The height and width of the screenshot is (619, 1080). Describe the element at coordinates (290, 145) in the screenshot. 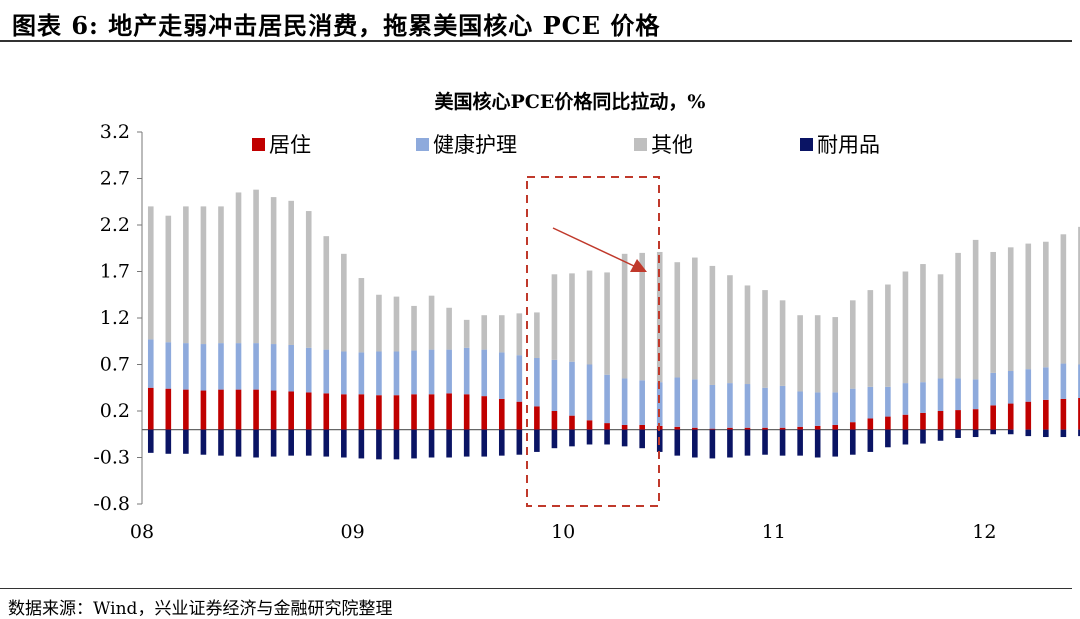

I see `legend-label: 居住` at that location.